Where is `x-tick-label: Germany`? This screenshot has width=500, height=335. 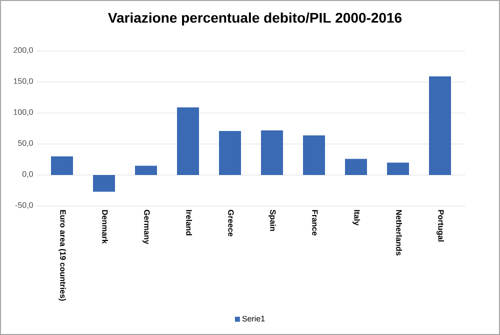 x-tick-label: Germany is located at coordinates (146, 227).